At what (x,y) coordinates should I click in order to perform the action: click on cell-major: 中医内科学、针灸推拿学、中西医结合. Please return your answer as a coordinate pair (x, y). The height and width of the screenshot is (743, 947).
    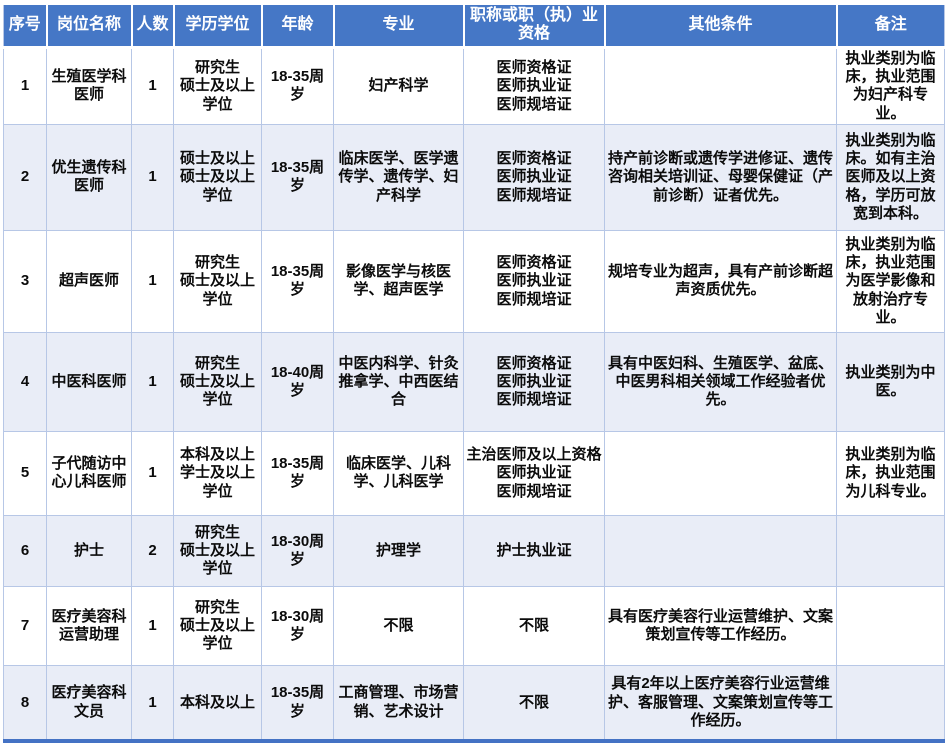
    Looking at the image, I should click on (398, 381).